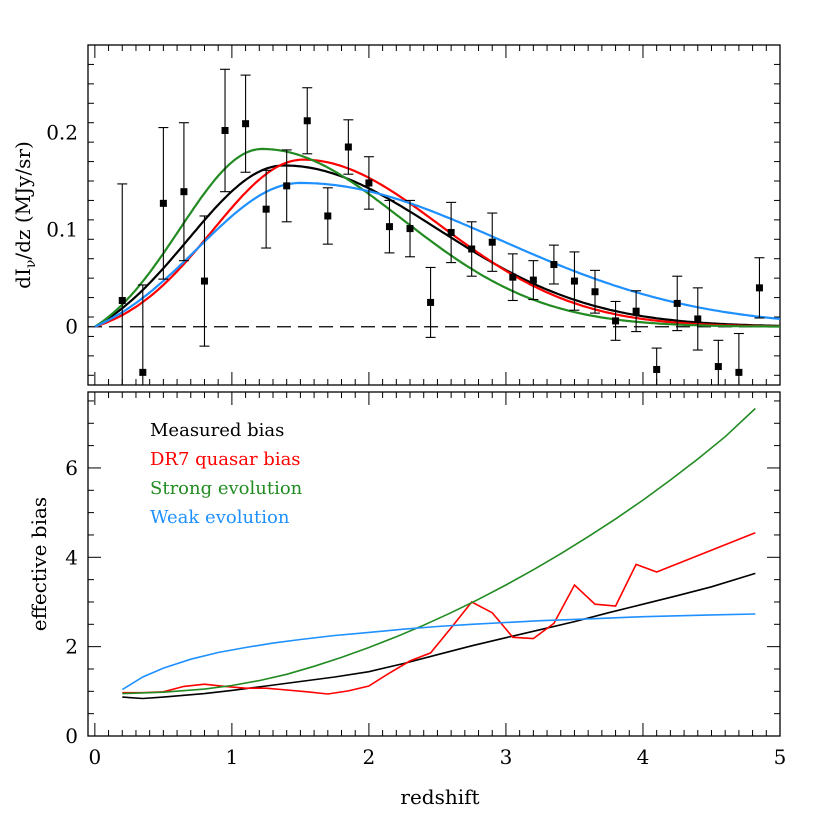 This screenshot has height=822, width=822. What do you see at coordinates (225, 459) in the screenshot?
I see `legend-entry: DR7 quasar bias` at bounding box center [225, 459].